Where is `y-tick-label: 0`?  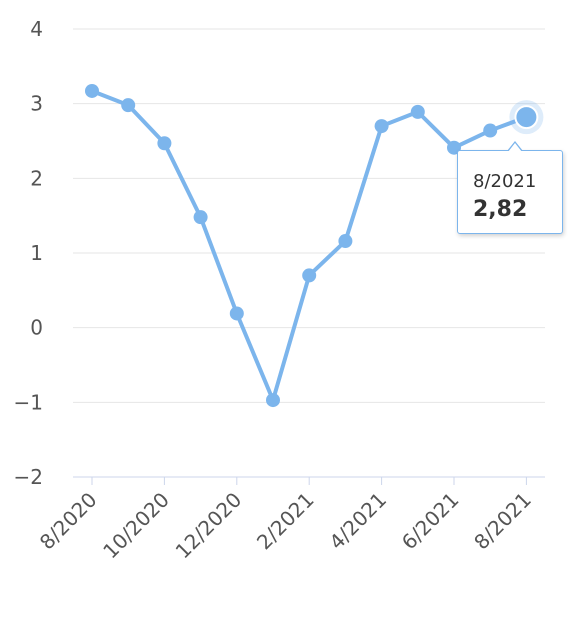 y-tick-label: 0 is located at coordinates (36, 328).